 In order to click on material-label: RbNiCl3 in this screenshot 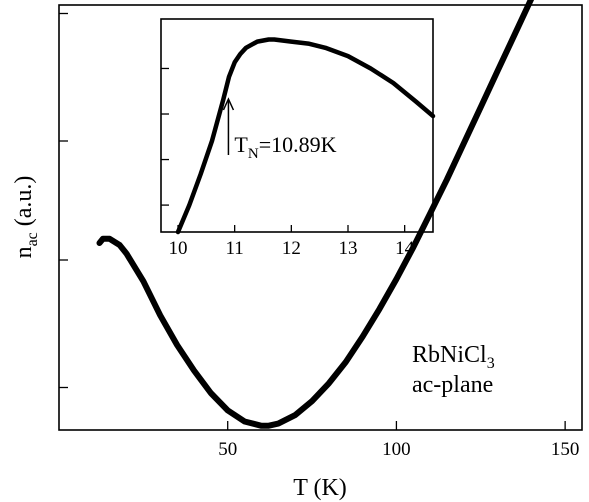, I will do `click(453, 357)`.